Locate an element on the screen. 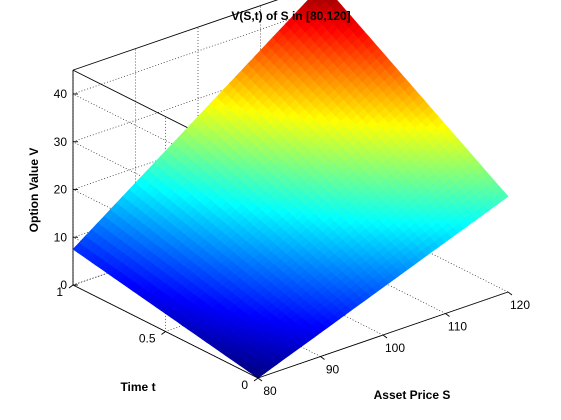 This screenshot has height=420, width=561. chart-title: V(S,t) of S in [80,120] is located at coordinates (290, 16).